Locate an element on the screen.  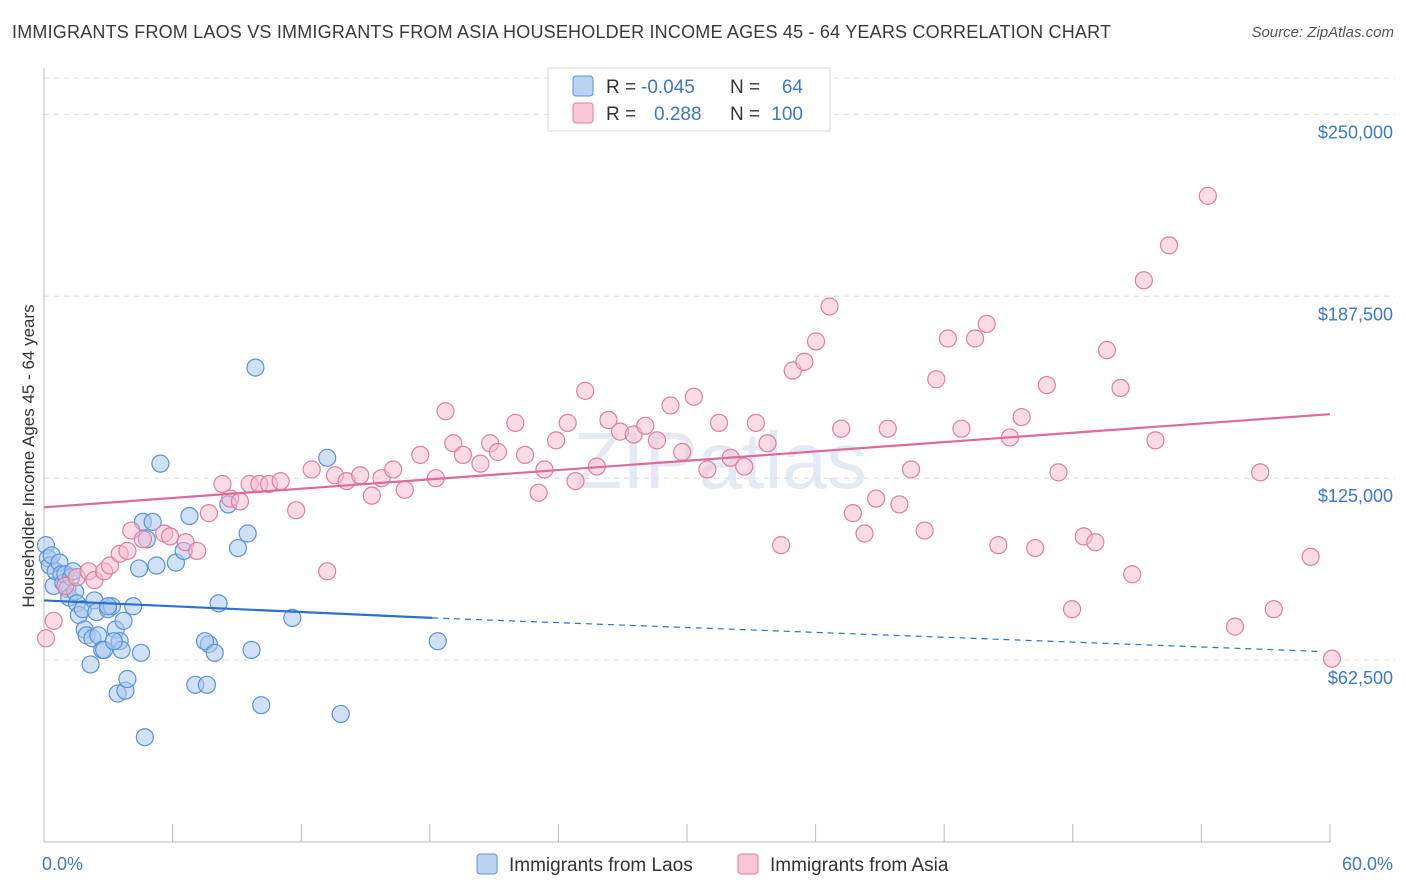
trend-line-laos is located at coordinates (237, 609).